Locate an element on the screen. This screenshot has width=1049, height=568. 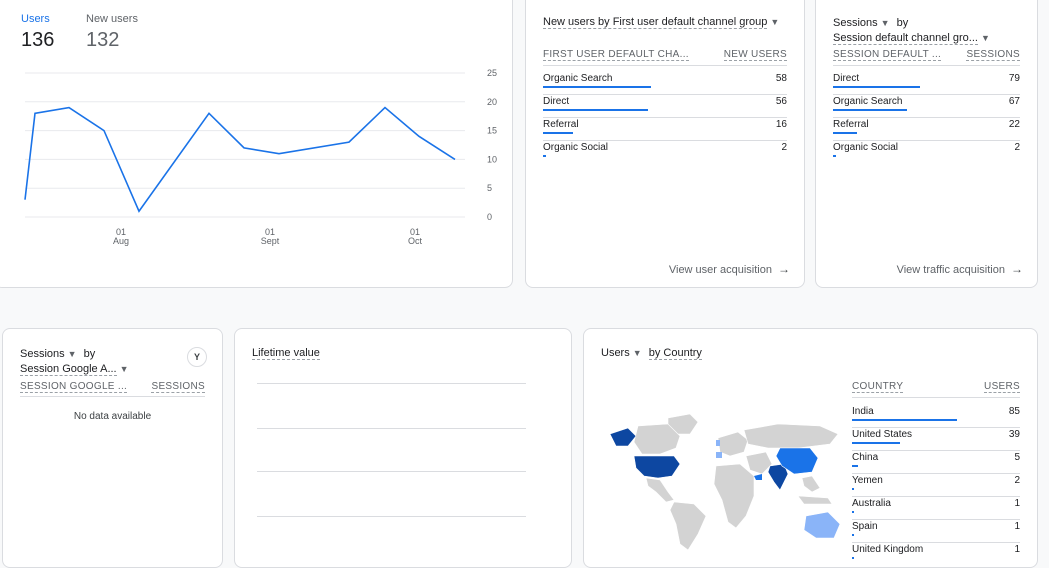
table-row: Spain 1 is located at coordinates (936, 532).